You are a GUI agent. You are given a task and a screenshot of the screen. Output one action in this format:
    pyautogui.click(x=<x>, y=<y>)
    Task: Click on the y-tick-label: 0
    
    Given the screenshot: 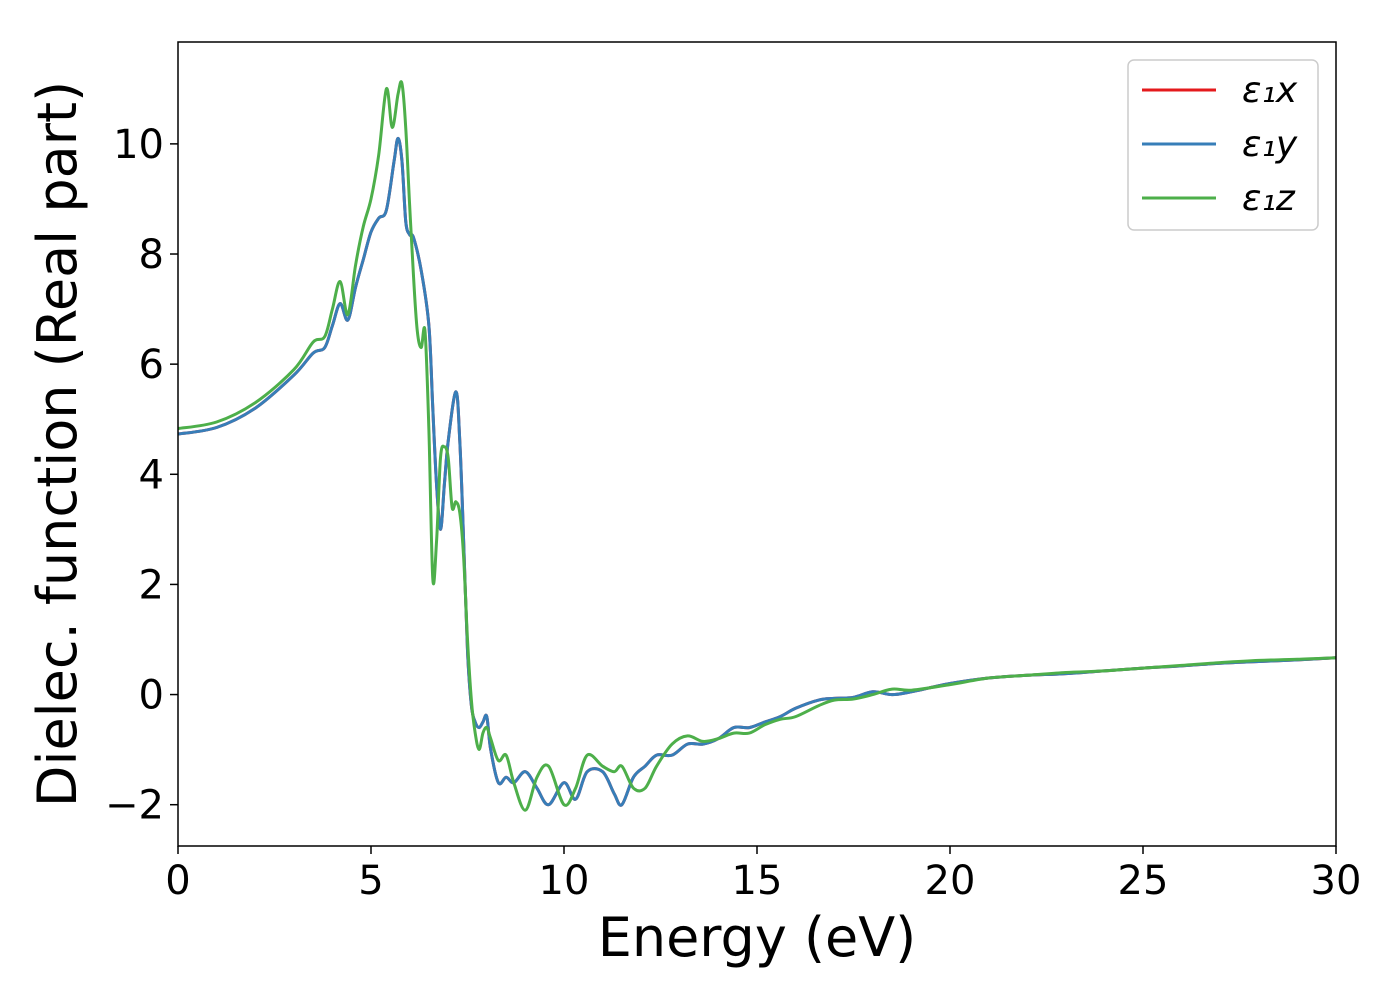 What is the action you would take?
    pyautogui.click(x=151, y=696)
    